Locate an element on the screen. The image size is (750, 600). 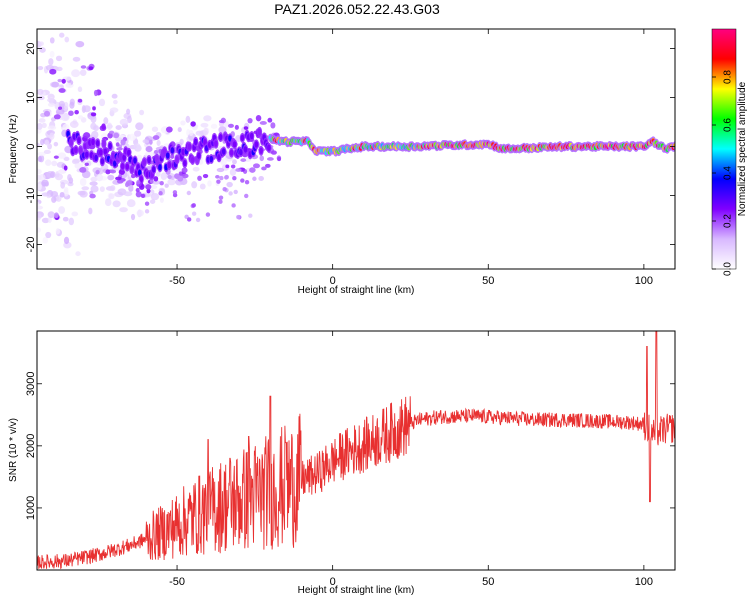
colorbar-gradient is located at coordinates (724, 149).